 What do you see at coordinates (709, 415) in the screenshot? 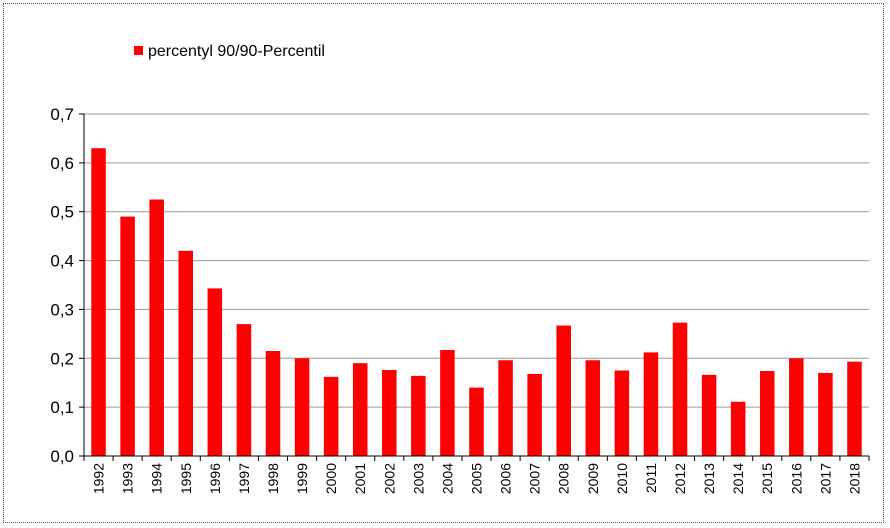
I see `bar-2013` at bounding box center [709, 415].